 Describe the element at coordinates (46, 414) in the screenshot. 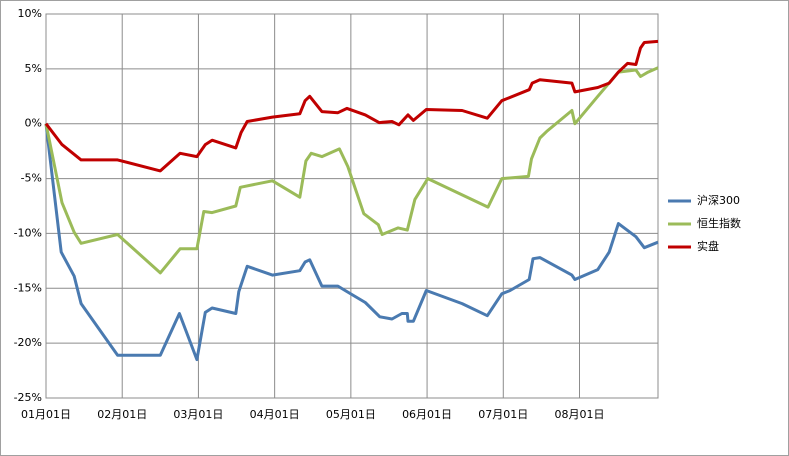

I see `x-tick-label: 01月01日` at that location.